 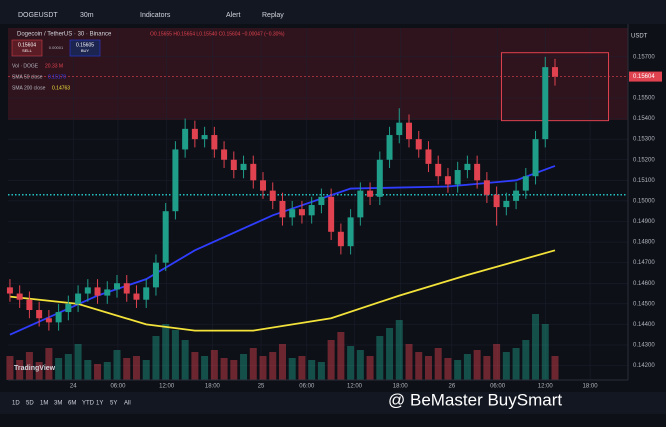 What do you see at coordinates (58, 404) in the screenshot?
I see `range-button: 3M` at bounding box center [58, 404].